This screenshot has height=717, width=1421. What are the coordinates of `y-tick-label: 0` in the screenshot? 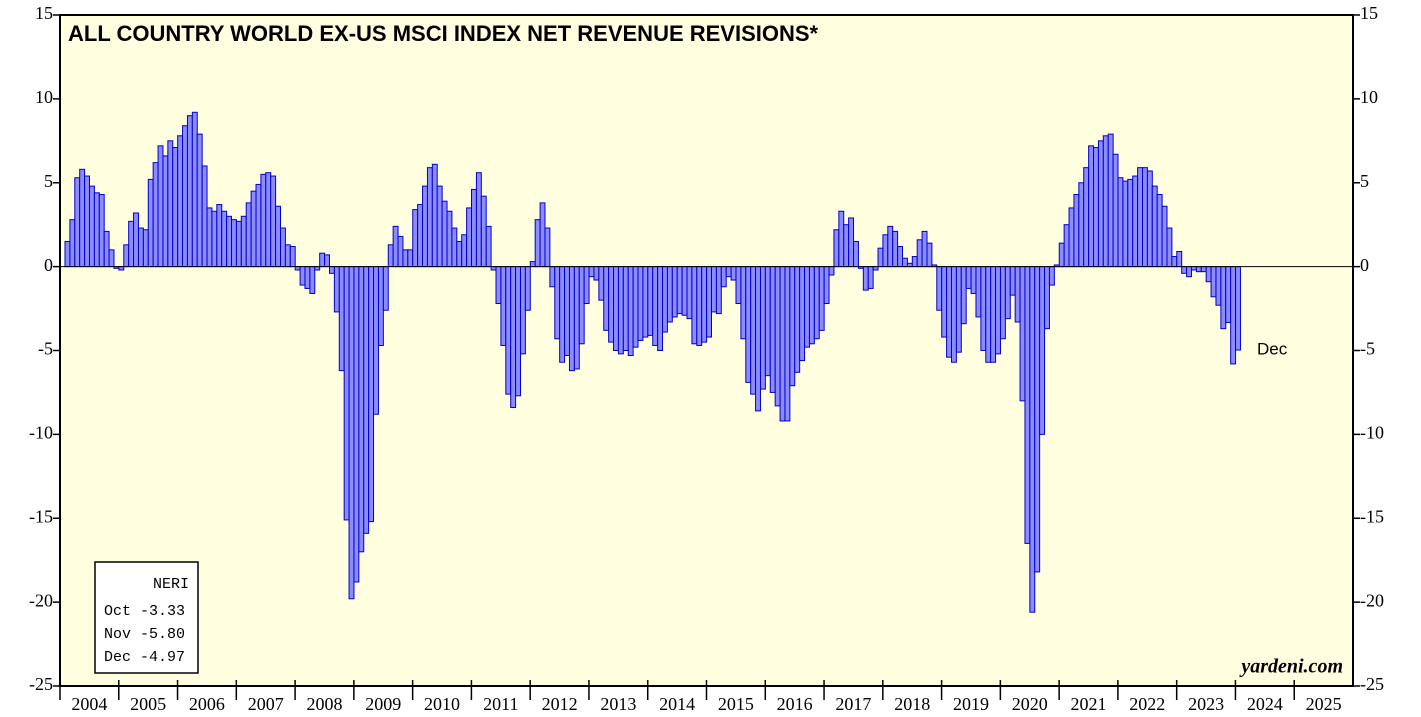 It's located at (48, 265).